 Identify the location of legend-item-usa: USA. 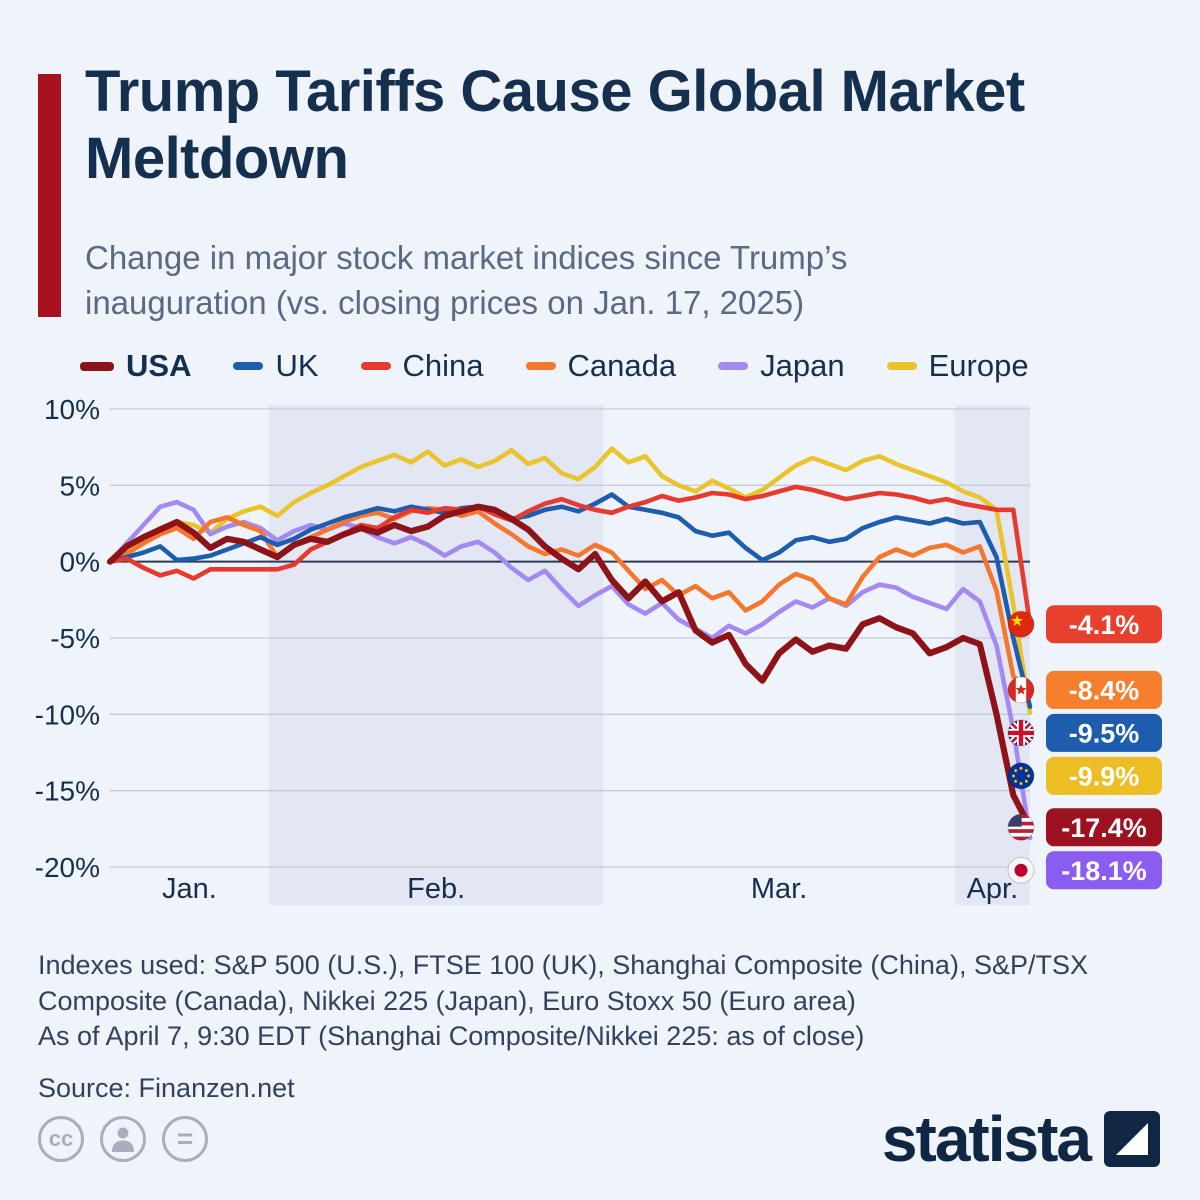
(135, 366).